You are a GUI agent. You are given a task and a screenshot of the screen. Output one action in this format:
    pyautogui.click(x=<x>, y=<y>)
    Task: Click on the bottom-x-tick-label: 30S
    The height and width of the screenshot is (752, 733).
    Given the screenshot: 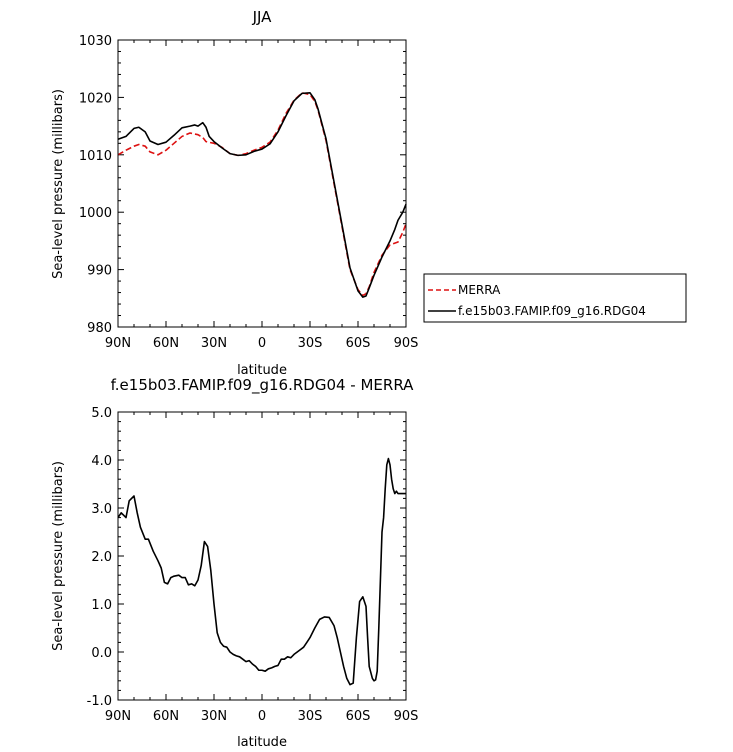 What is the action you would take?
    pyautogui.click(x=310, y=716)
    